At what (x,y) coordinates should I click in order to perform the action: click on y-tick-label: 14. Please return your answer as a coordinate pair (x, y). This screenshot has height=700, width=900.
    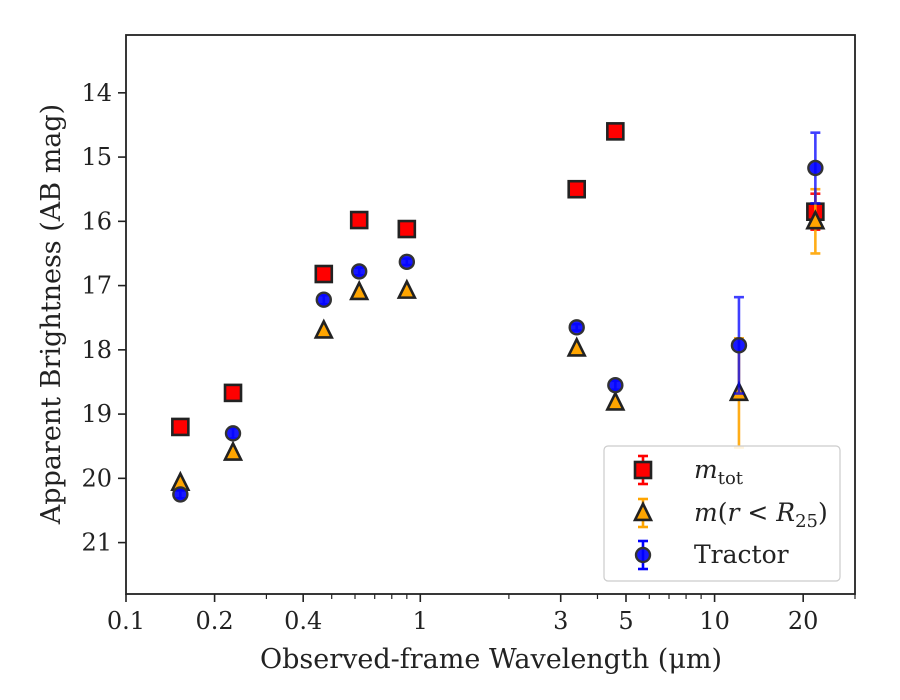
    Looking at the image, I should click on (96, 93).